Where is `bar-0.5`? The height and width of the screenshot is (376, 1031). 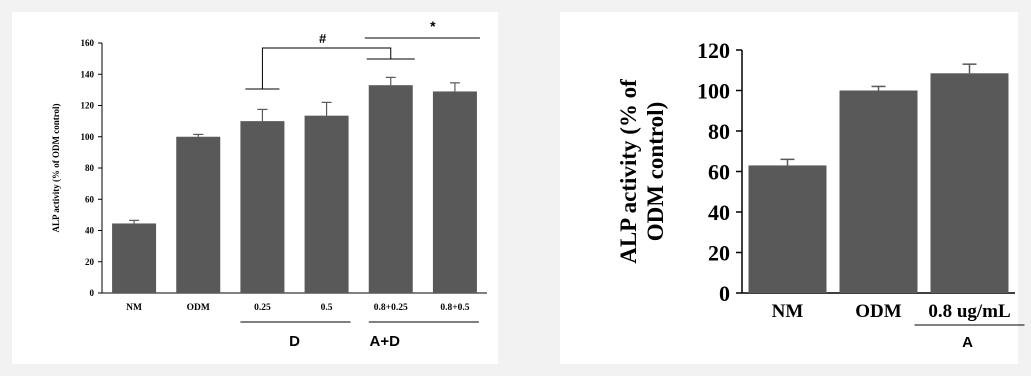 bar-0.5 is located at coordinates (326, 204).